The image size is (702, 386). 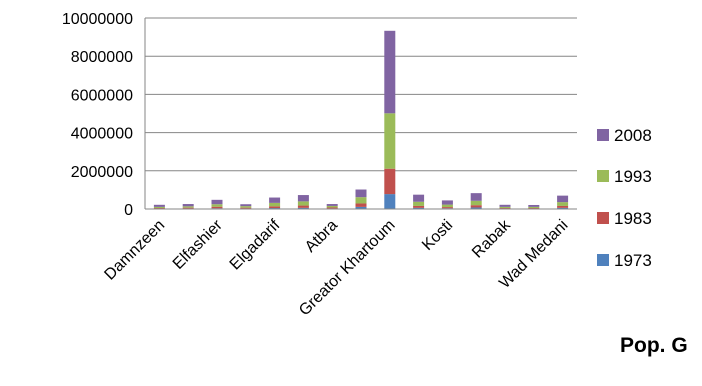 What do you see at coordinates (654, 345) in the screenshot?
I see `chart-caption: Pop. G` at bounding box center [654, 345].